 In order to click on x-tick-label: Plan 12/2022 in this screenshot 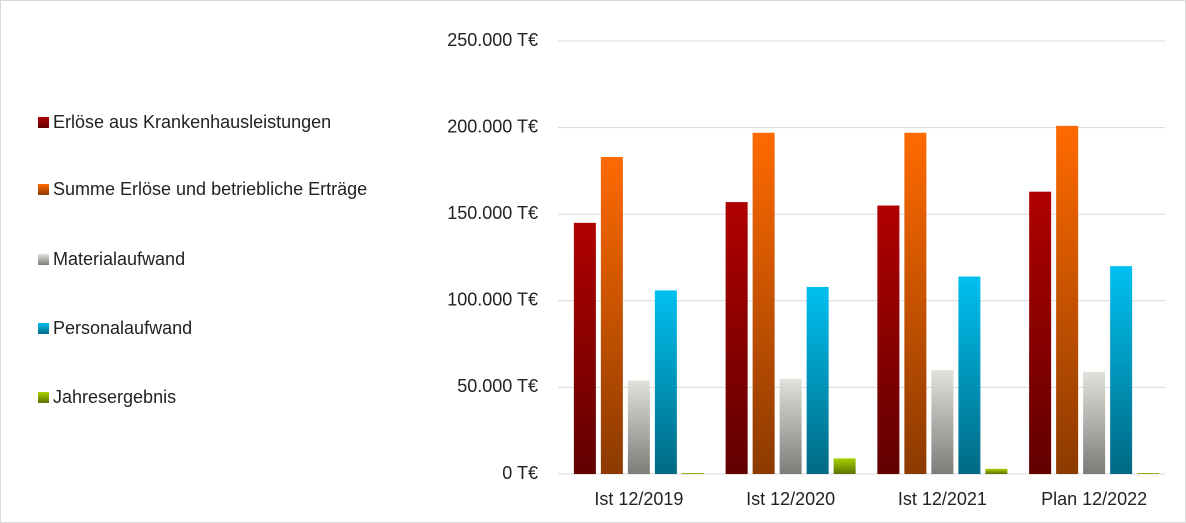, I will do `click(1094, 499)`.